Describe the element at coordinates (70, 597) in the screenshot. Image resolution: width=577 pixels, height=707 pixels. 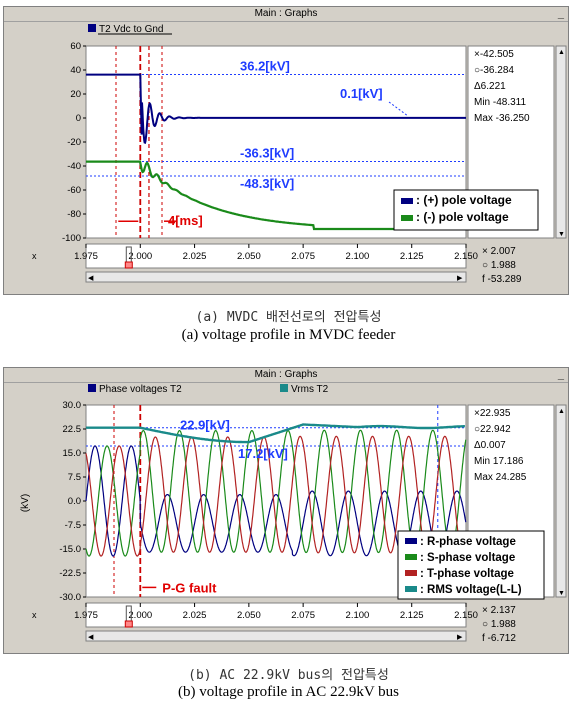
I see `y-tick-label: -30.0` at that location.